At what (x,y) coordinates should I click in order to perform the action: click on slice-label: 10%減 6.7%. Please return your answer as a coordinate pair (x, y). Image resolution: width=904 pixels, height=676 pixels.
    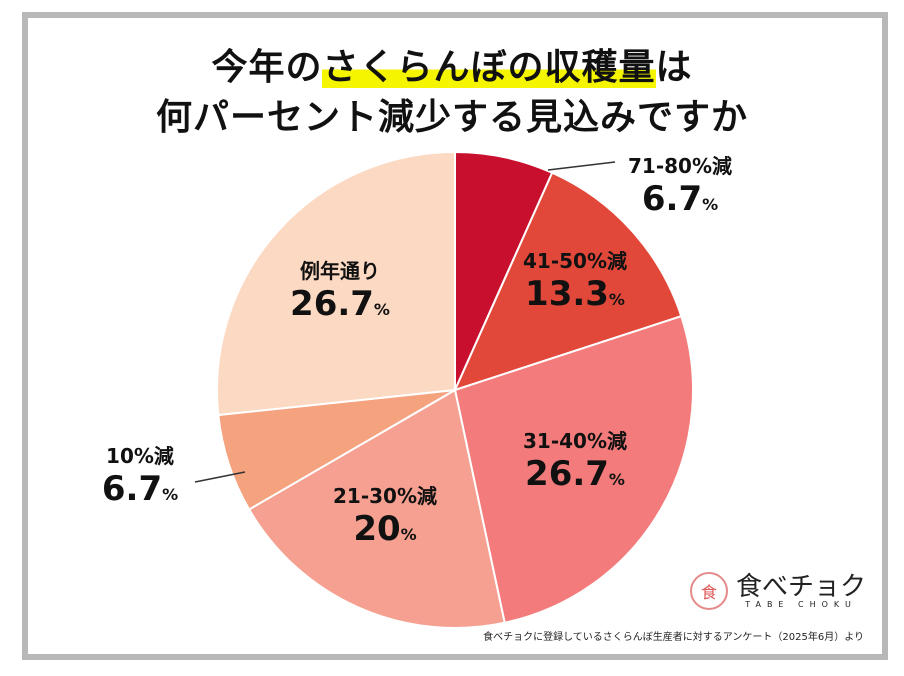
    Looking at the image, I should click on (140, 475).